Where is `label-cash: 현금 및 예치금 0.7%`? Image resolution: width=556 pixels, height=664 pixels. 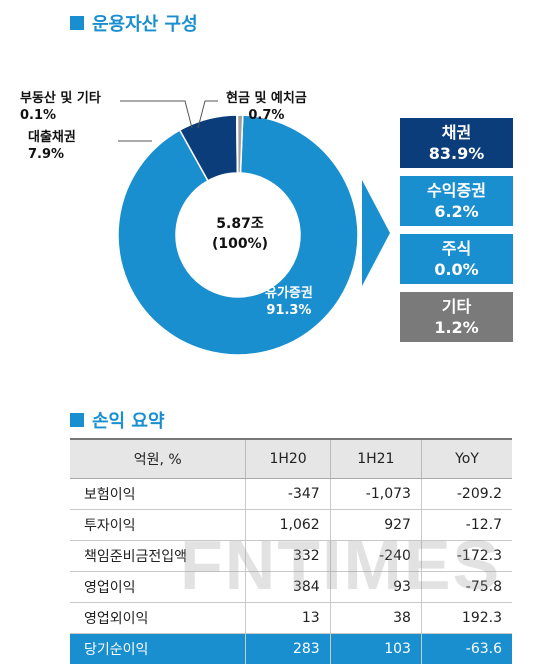
label-cash: 현금 및 예치금 0.7% is located at coordinates (266, 107).